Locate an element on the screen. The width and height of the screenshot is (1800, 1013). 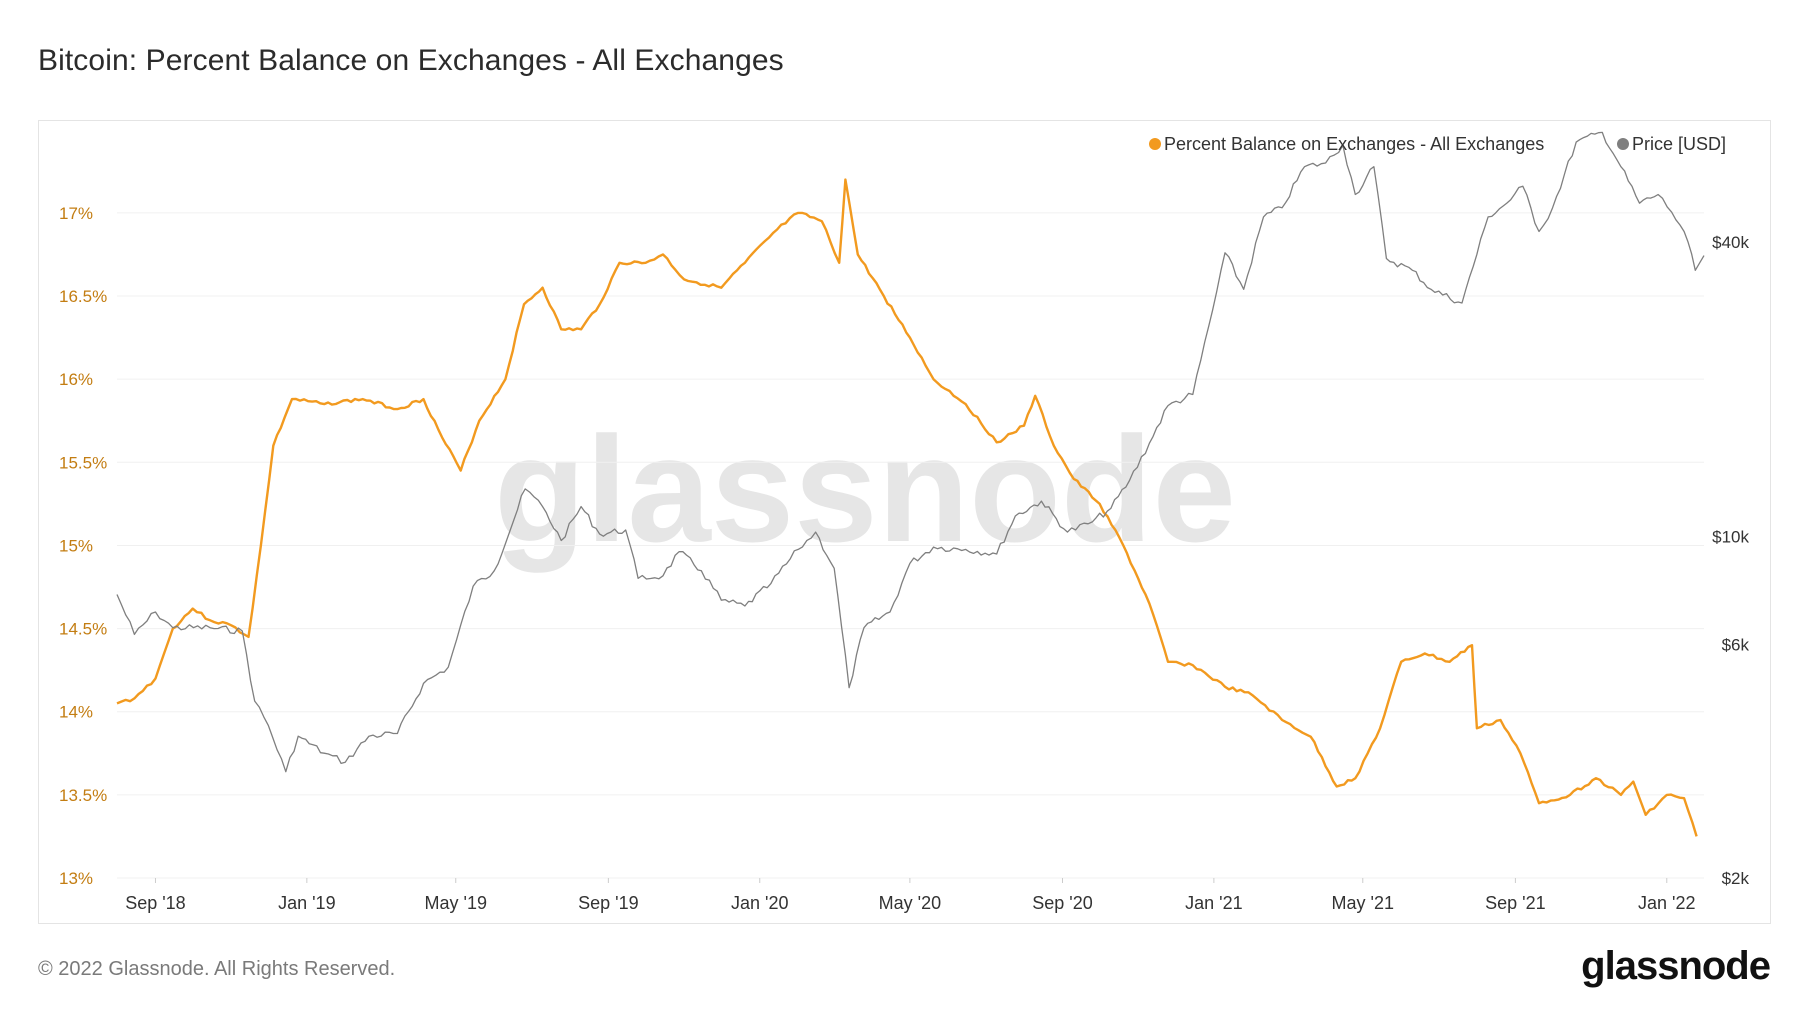
y-tick-left: 16% is located at coordinates (76, 379).